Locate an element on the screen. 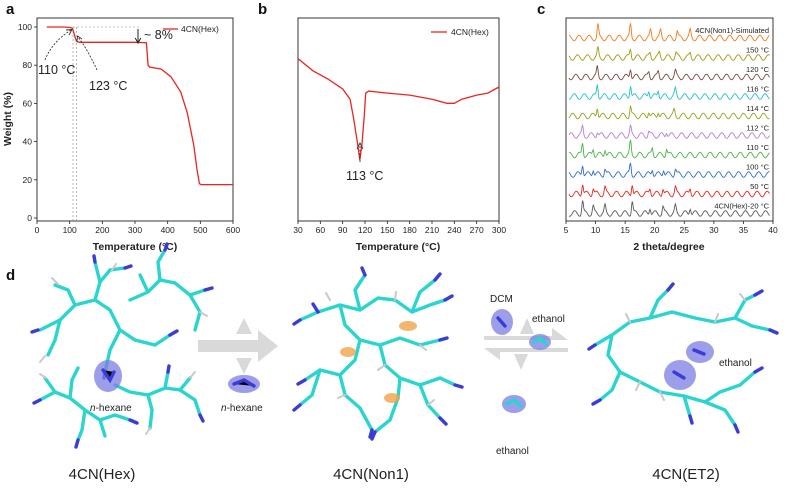 Image resolution: width=798 pixels, height=489 pixels. y-tick-label: 60 is located at coordinates (28, 103).